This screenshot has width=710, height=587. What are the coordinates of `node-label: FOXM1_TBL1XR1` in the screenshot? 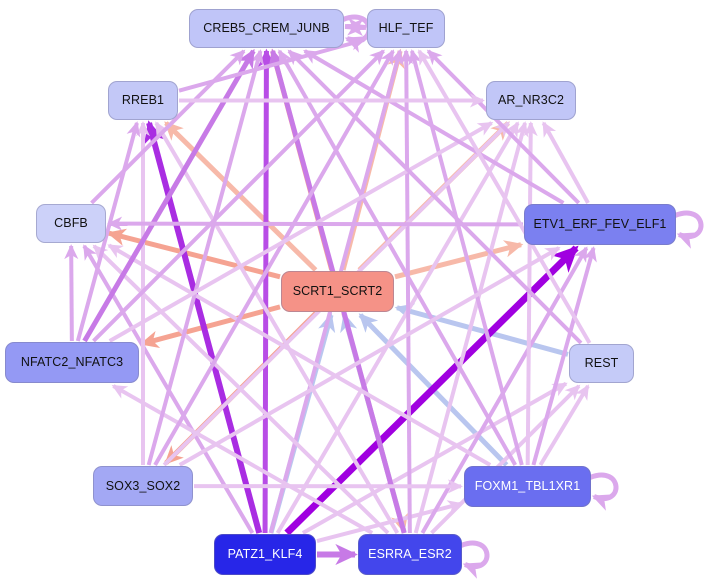 It's located at (527, 486).